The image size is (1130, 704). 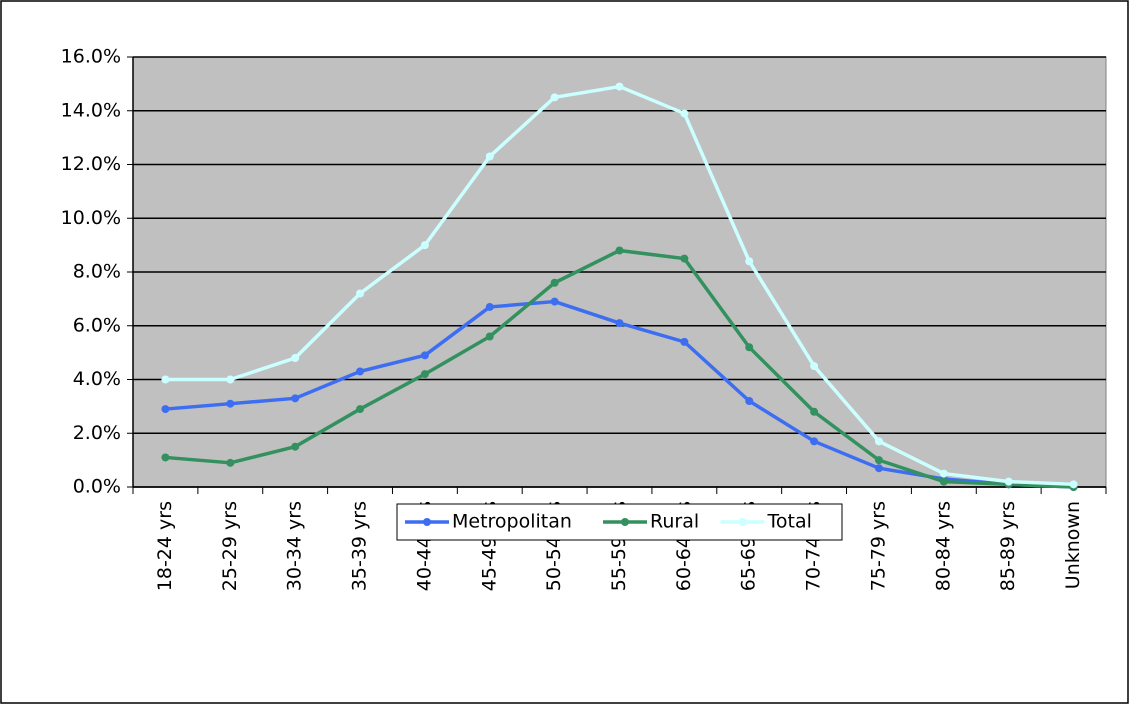 I want to click on legend: Metropolitan Rural Total, so click(x=619, y=522).